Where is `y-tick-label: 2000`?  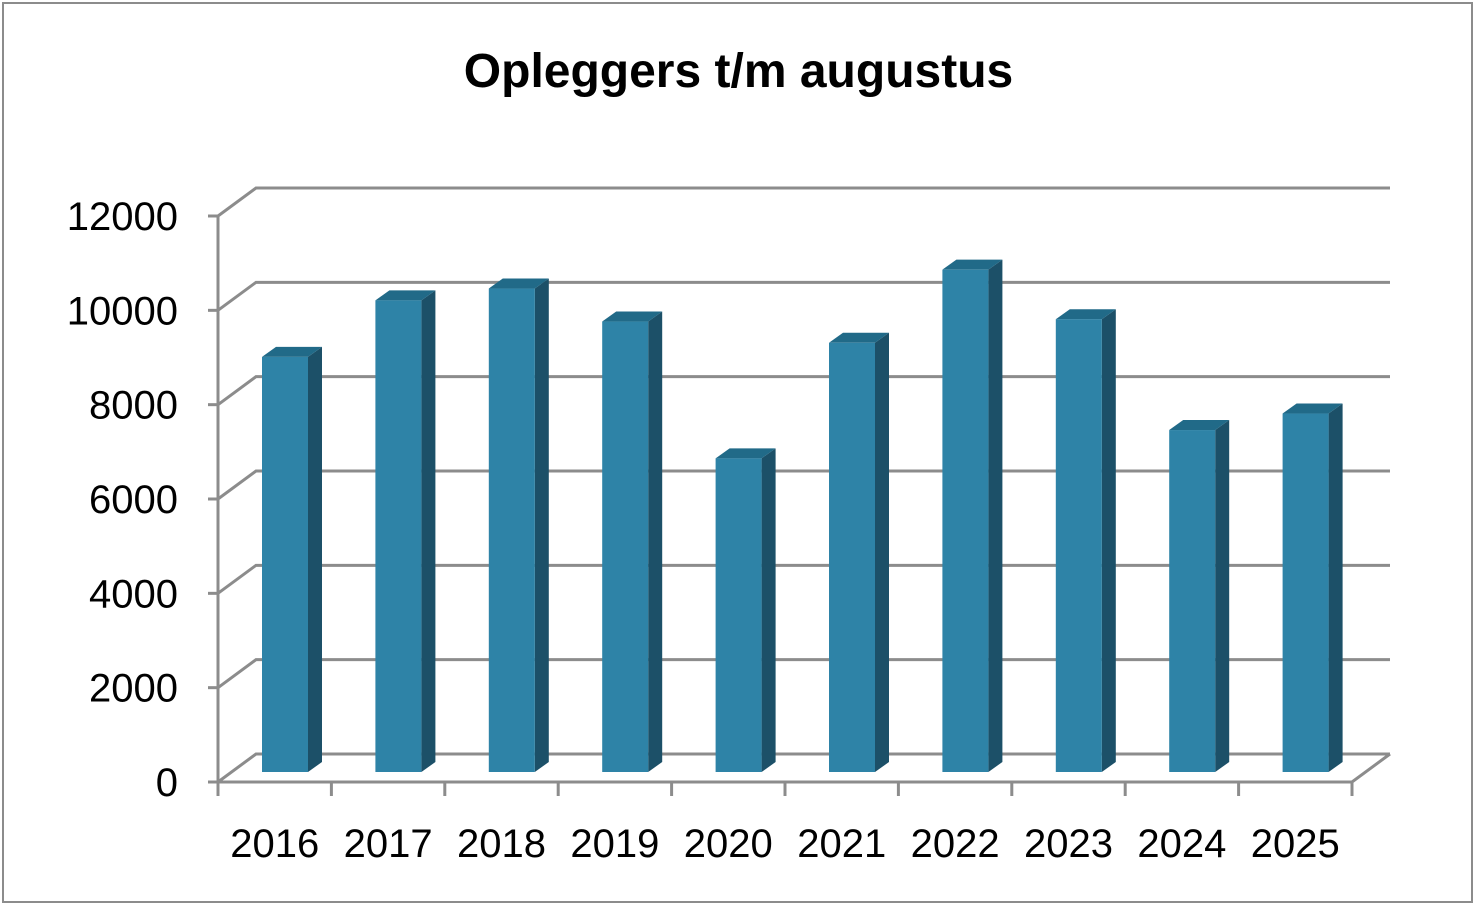
y-tick-label: 2000 is located at coordinates (133, 689).